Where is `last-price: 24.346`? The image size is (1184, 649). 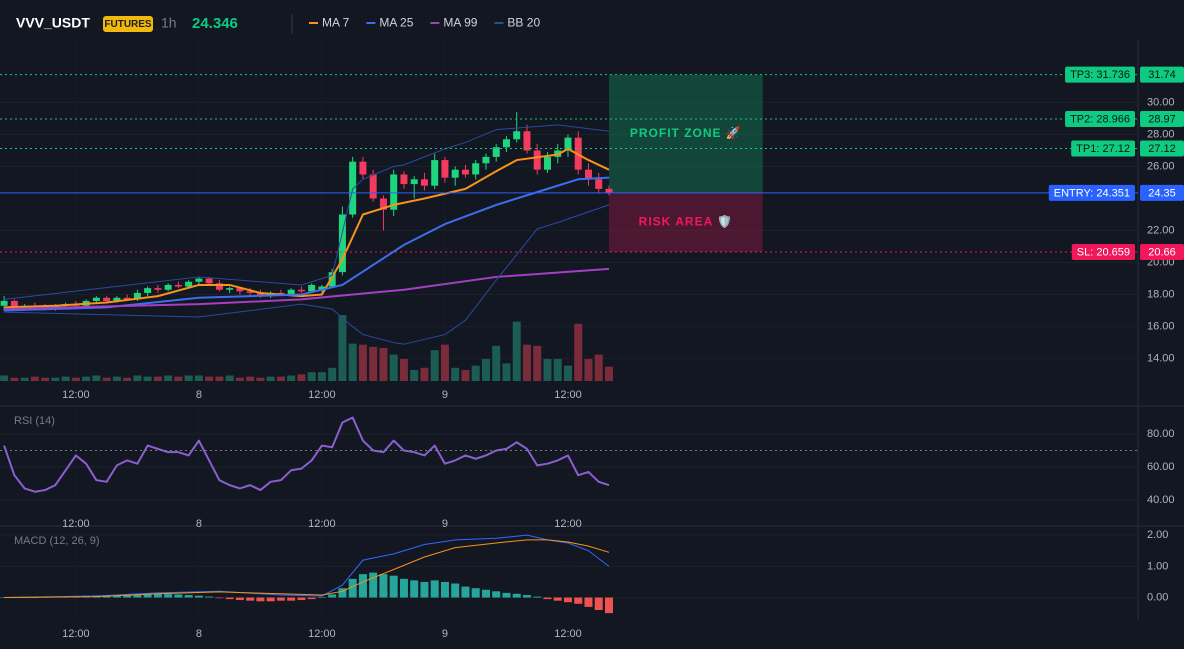 last-price: 24.346 is located at coordinates (215, 23).